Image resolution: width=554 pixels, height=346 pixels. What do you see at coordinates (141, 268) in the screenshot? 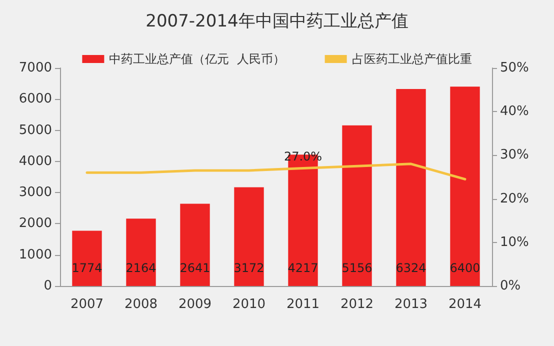
I see `data-label: 2164` at bounding box center [141, 268].